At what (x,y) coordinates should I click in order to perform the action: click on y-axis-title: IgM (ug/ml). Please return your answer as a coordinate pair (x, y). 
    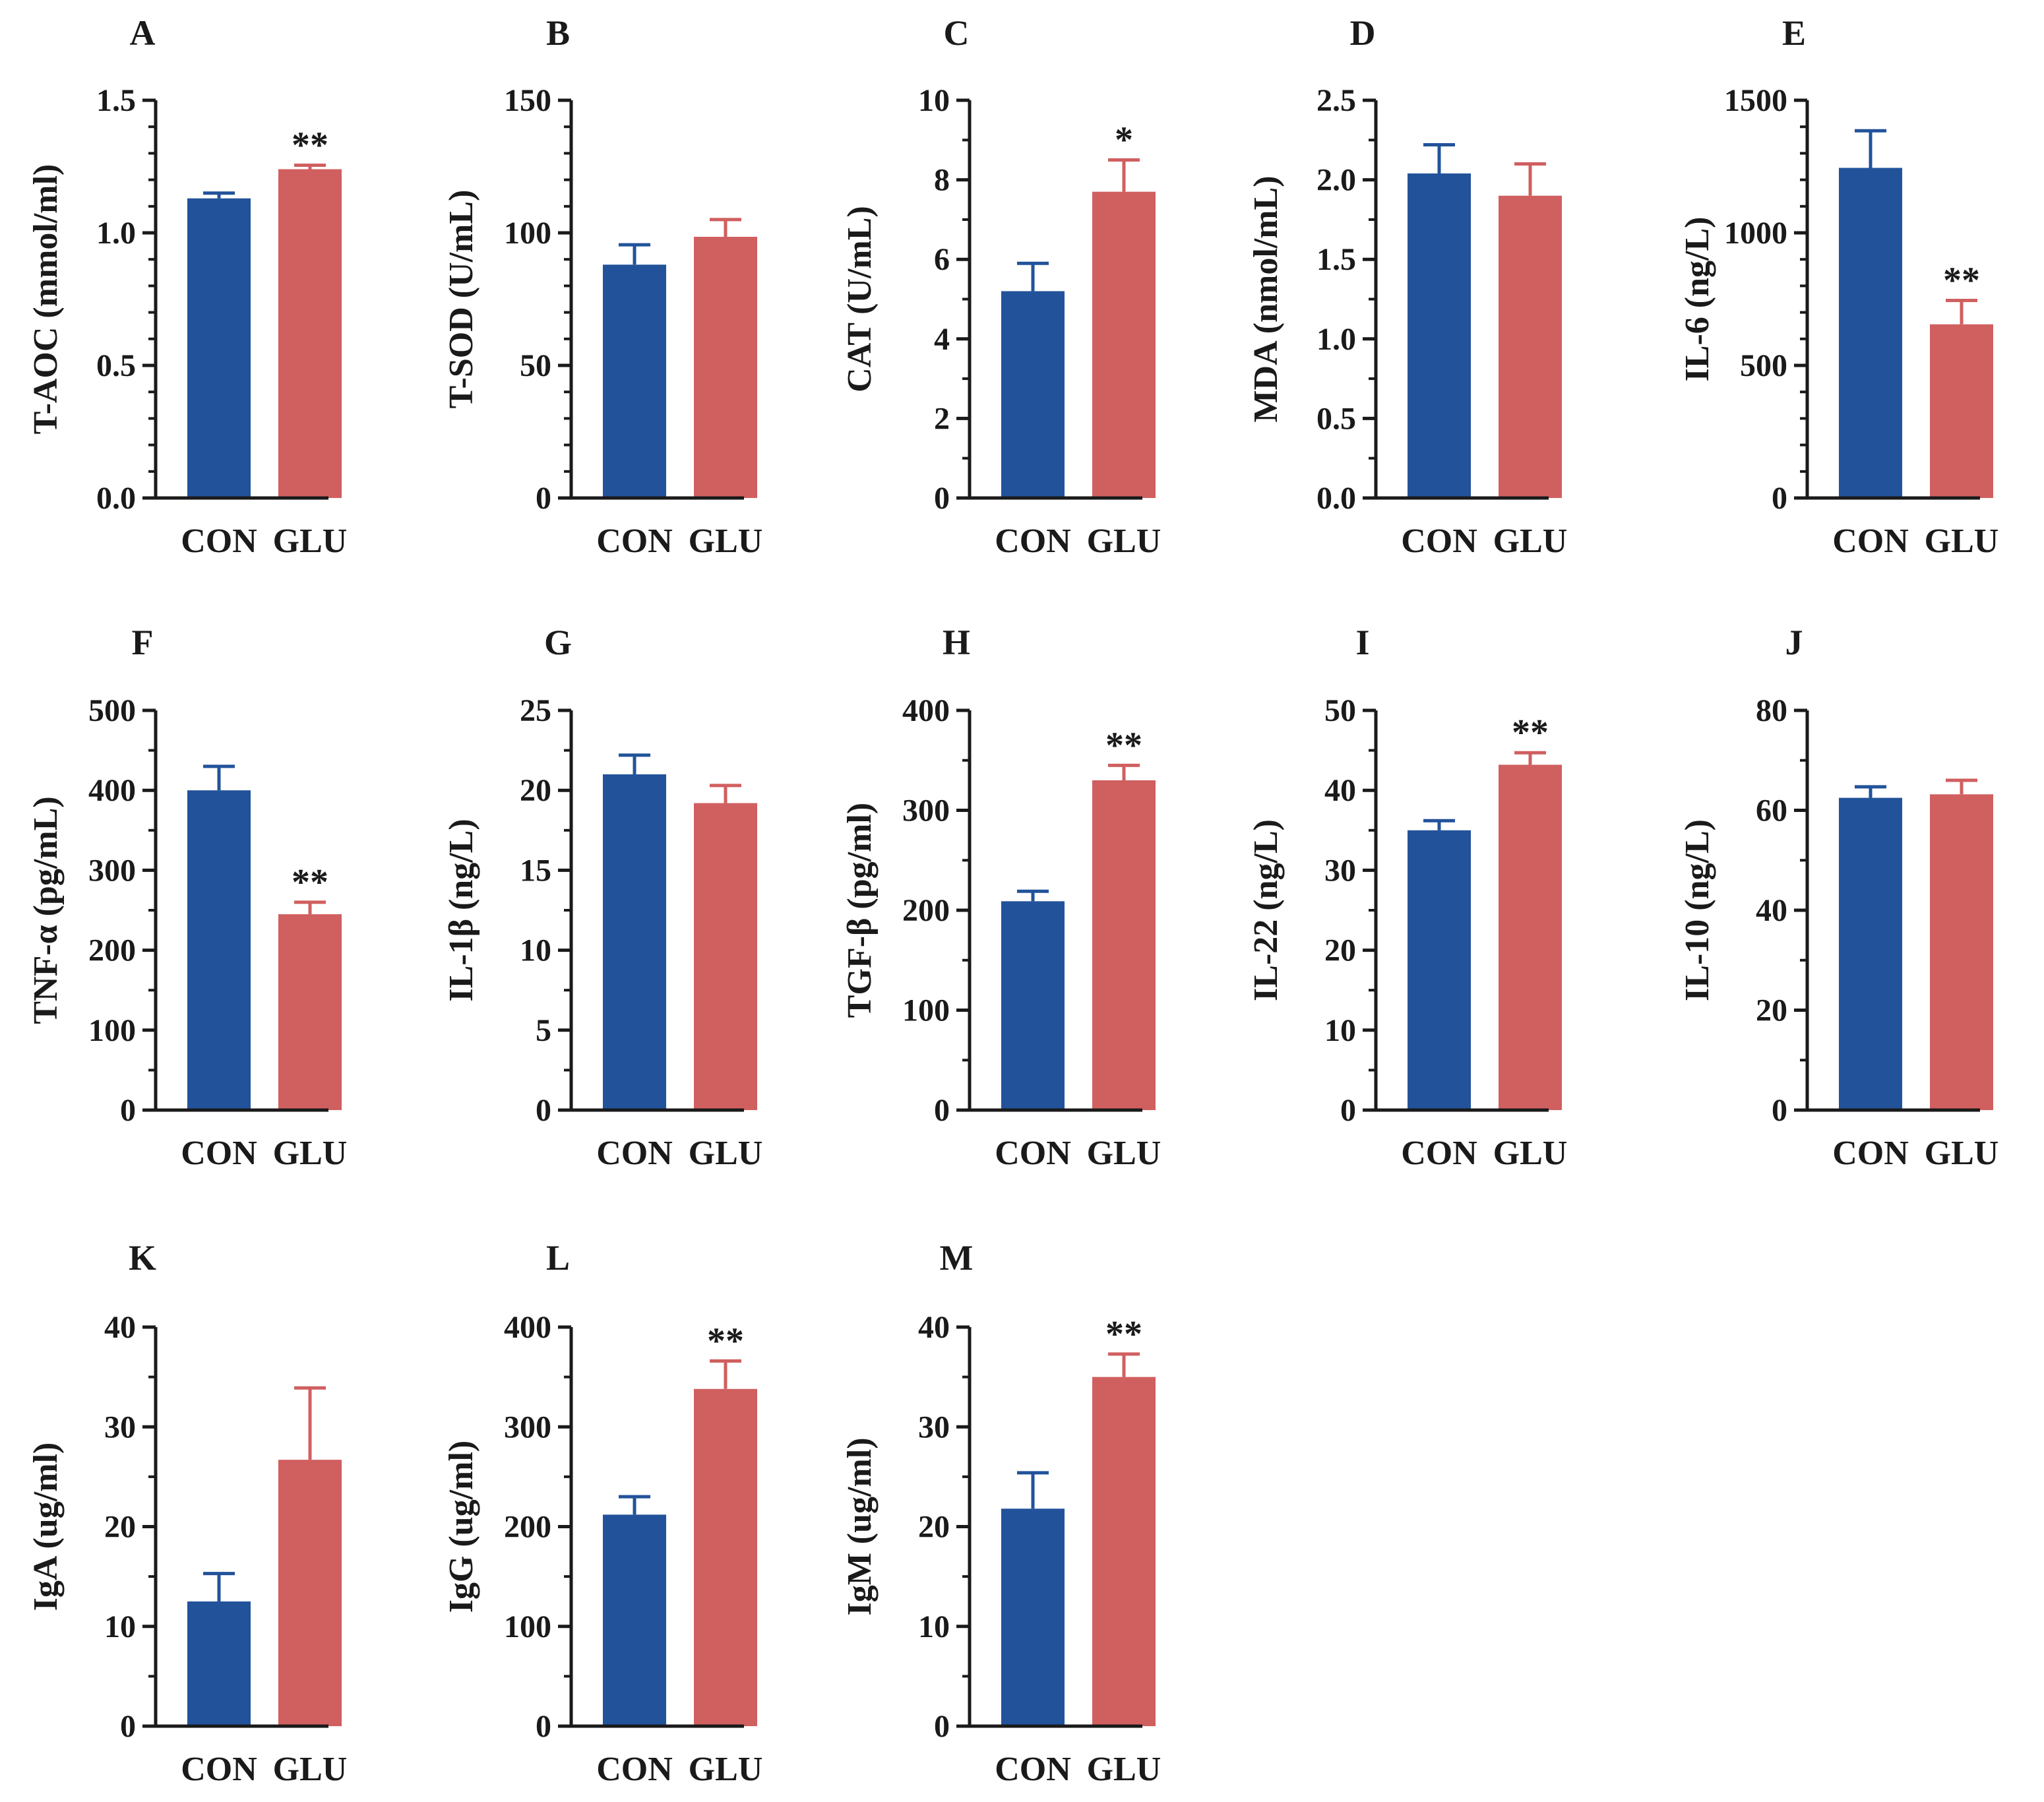
    Looking at the image, I should click on (860, 1526).